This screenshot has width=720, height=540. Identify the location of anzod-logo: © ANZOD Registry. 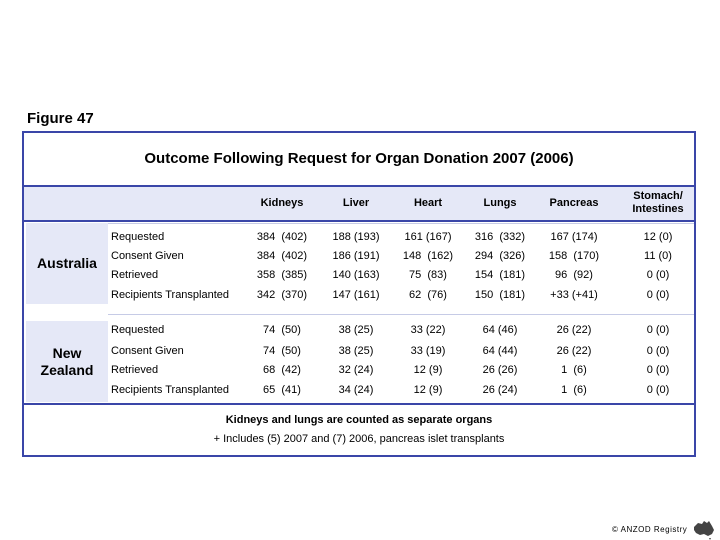
(664, 529).